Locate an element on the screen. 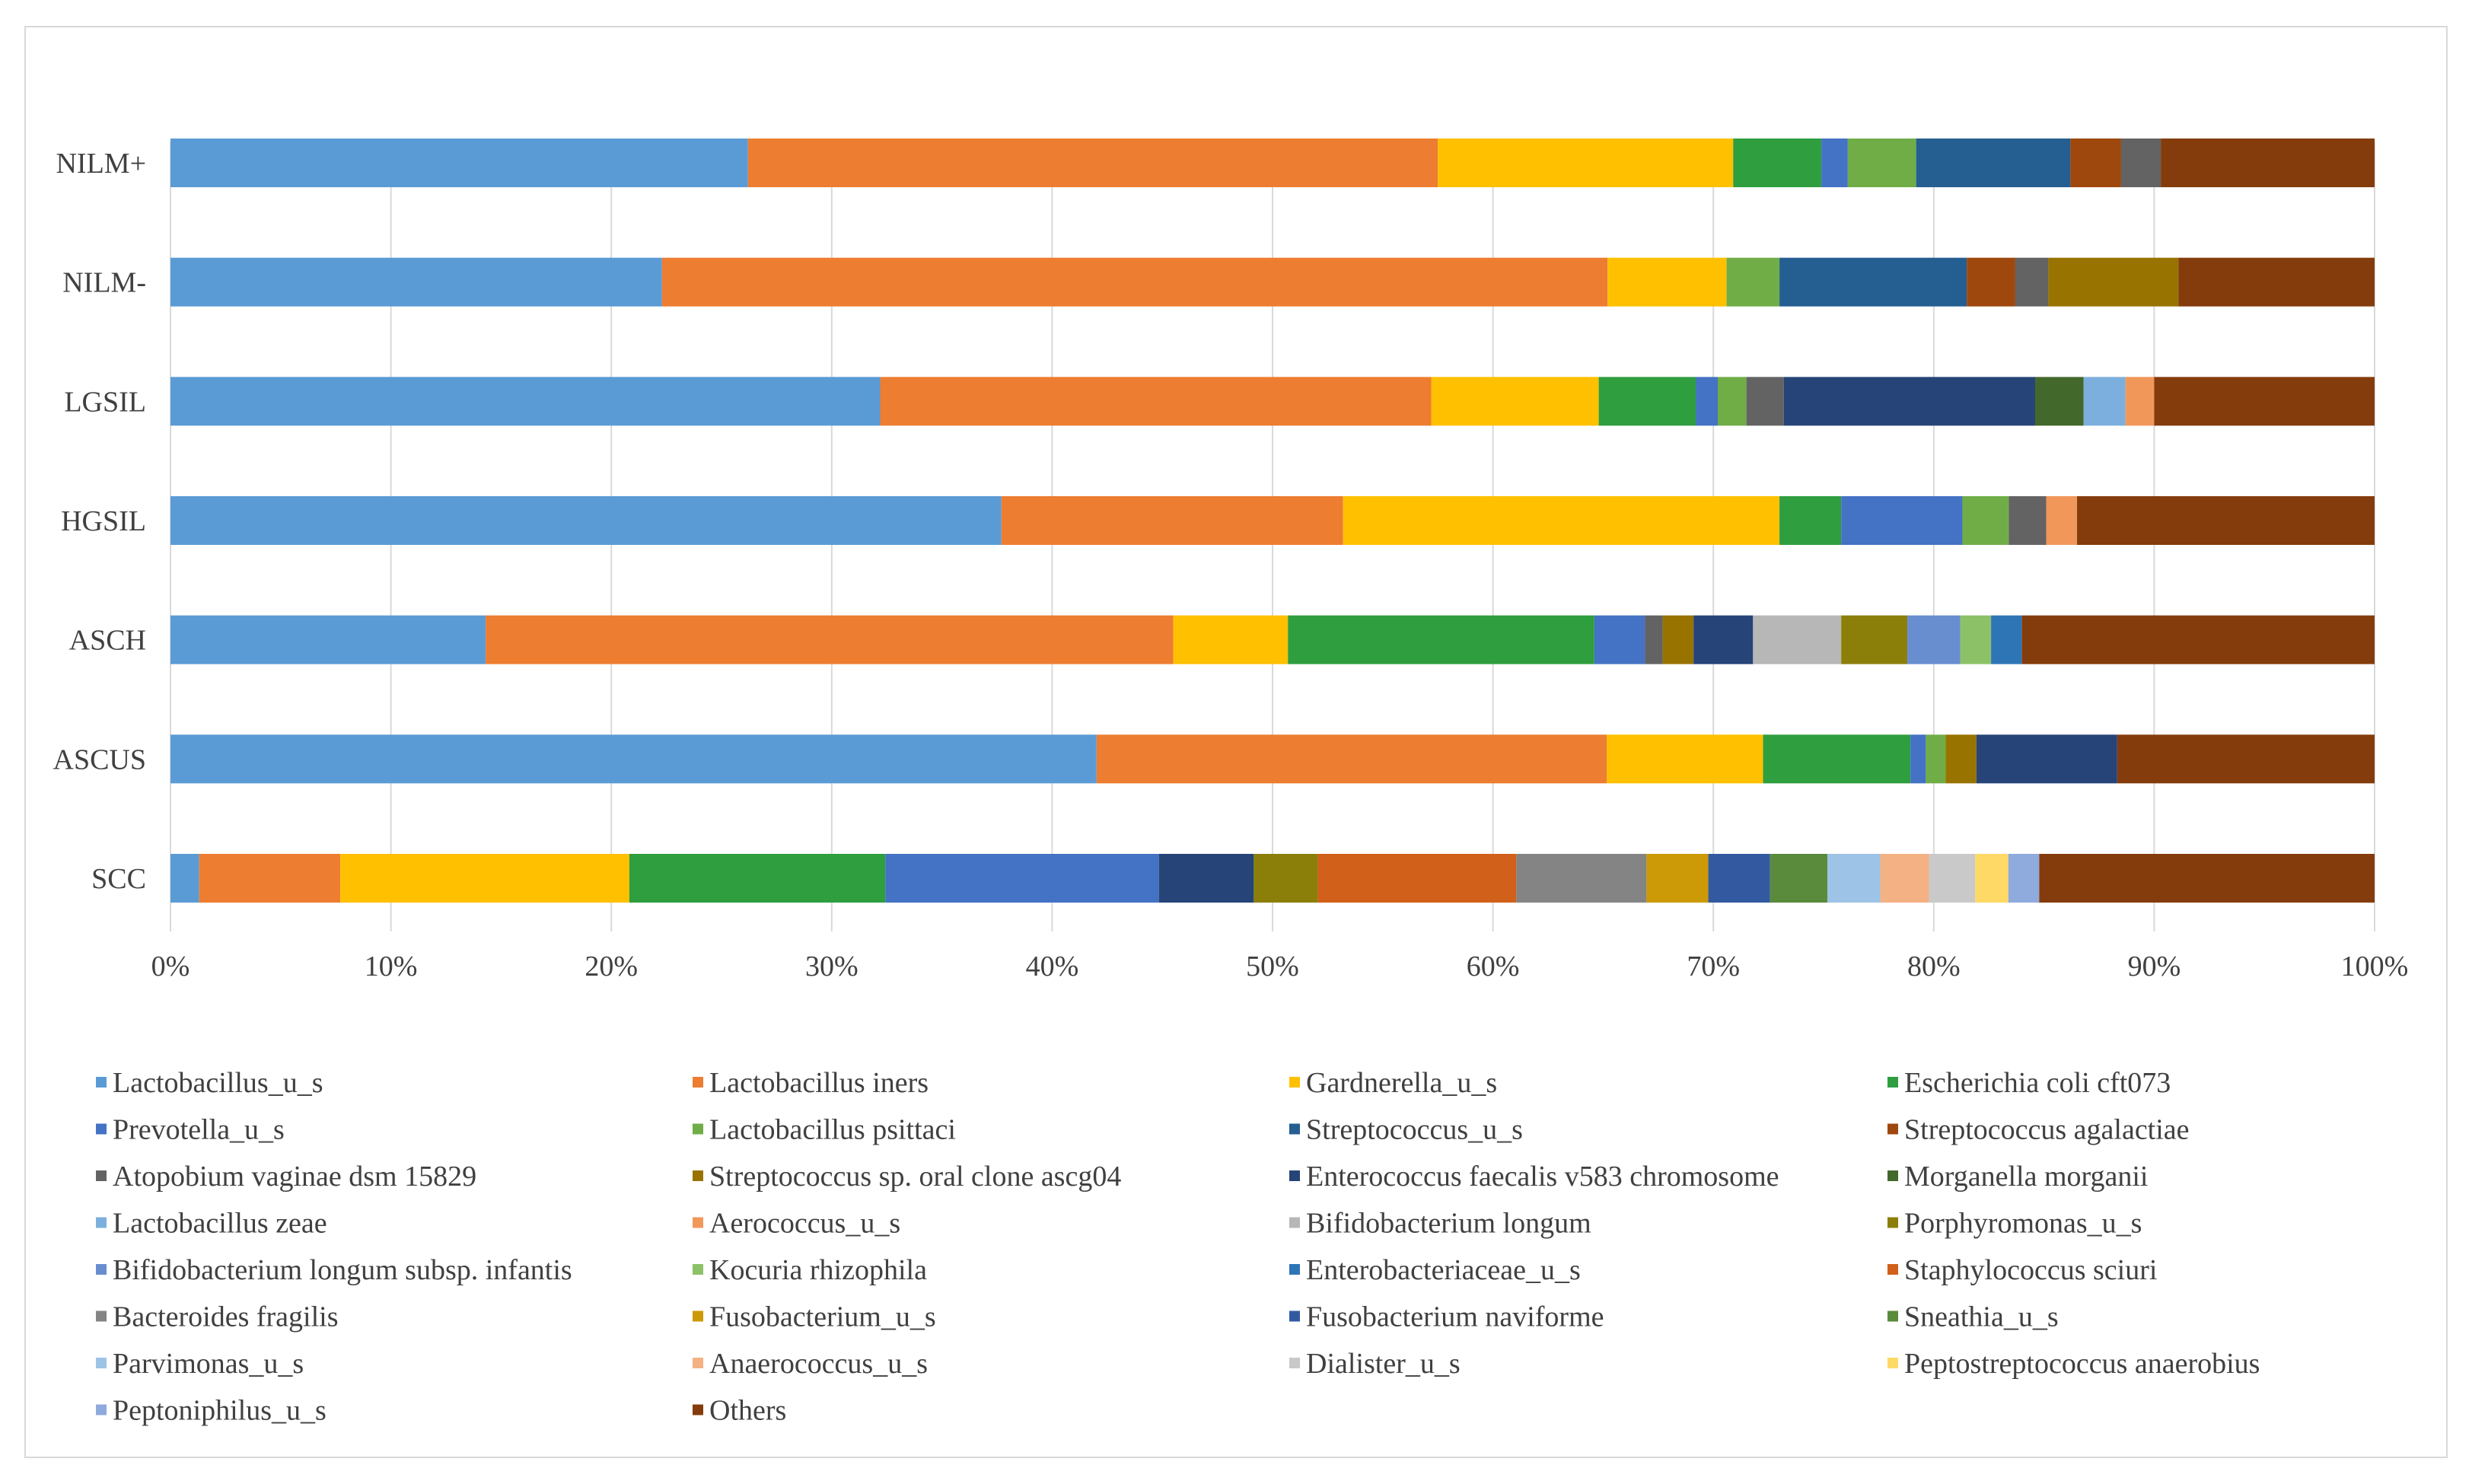 This screenshot has width=2472, height=1484. segment-scc-dialister-u-s: SCC — Dialister_u_s: 2.1 is located at coordinates (1952, 879).